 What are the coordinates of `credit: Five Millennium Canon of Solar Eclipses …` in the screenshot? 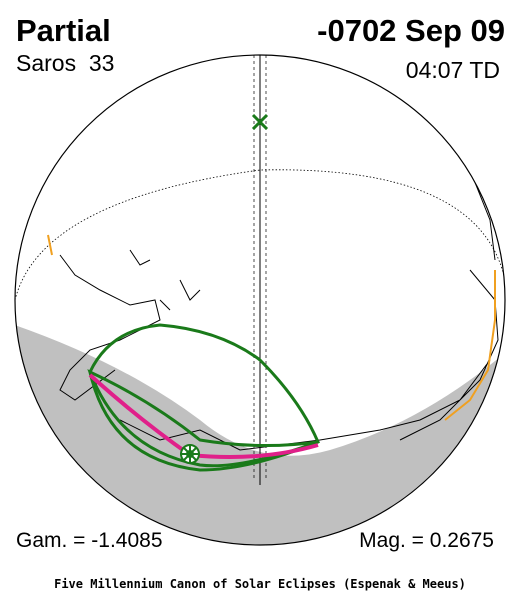 It's located at (260, 584).